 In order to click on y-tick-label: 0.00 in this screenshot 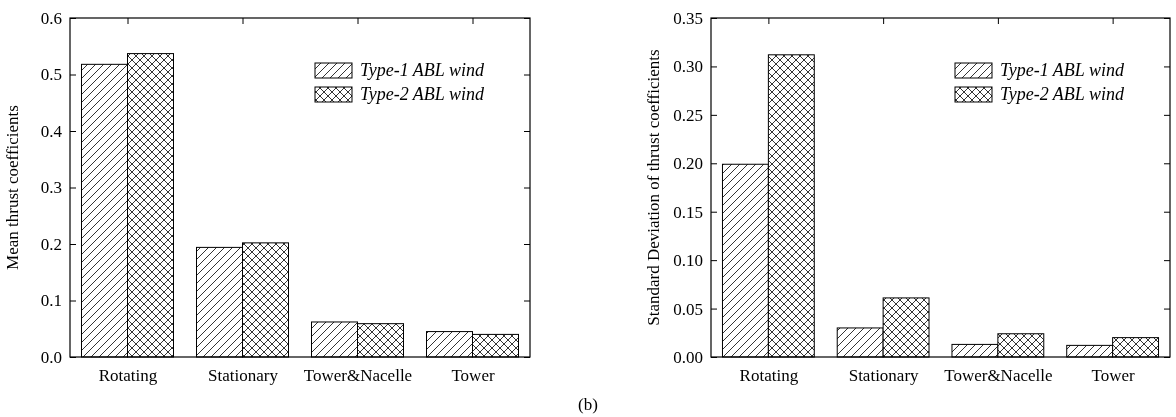, I will do `click(688, 357)`.